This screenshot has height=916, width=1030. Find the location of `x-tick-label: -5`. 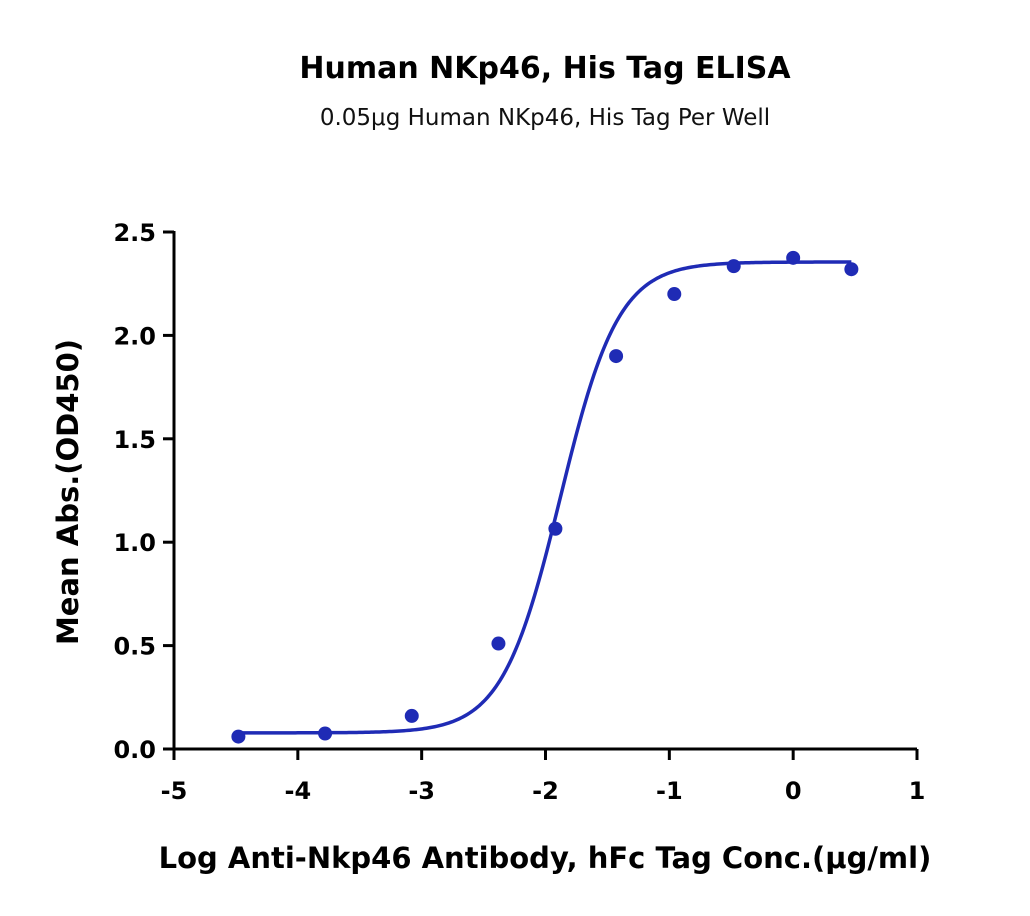

x-tick-label: -5 is located at coordinates (174, 791).